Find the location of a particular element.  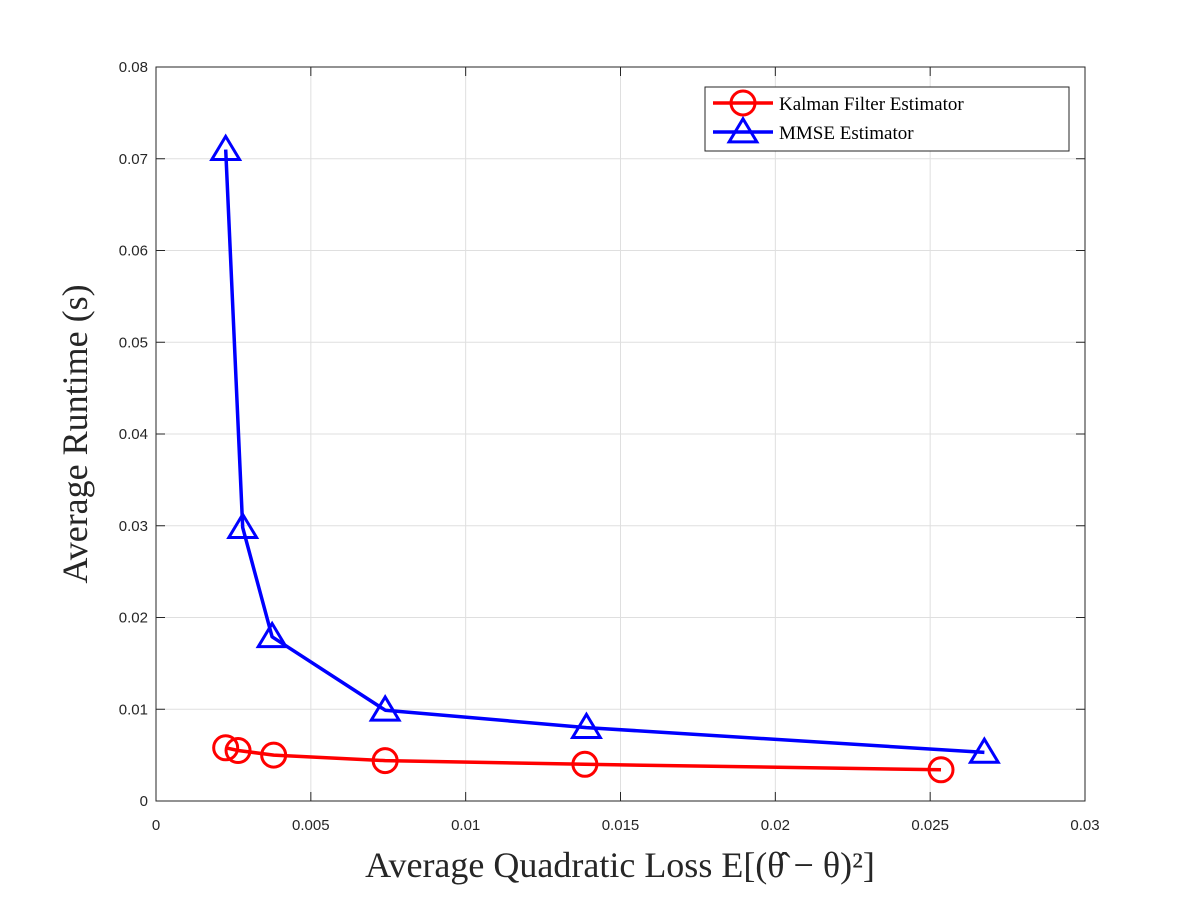

legend: Kalman Filter Estimator MMSE Estimator is located at coordinates (887, 119).